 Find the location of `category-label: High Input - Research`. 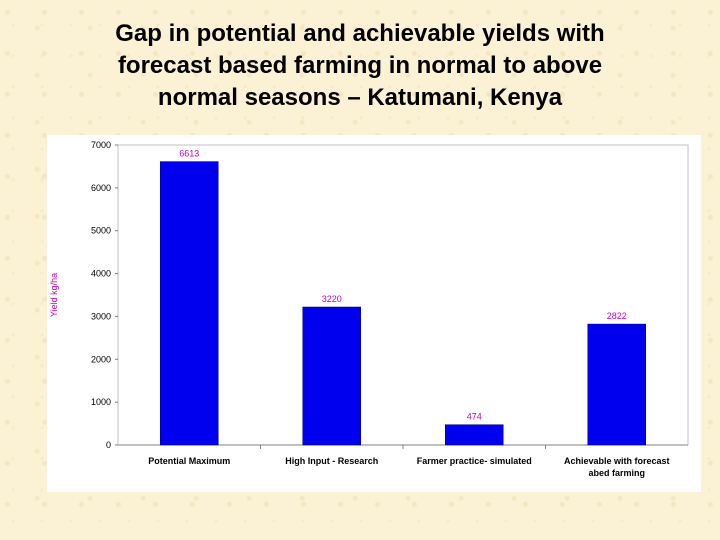

category-label: High Input - Research is located at coordinates (331, 461).